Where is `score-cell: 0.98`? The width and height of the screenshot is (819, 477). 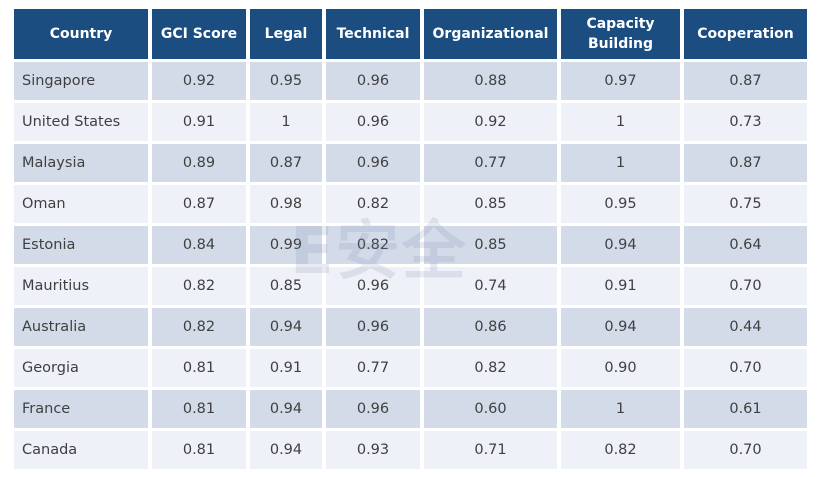 score-cell: 0.98 is located at coordinates (286, 204).